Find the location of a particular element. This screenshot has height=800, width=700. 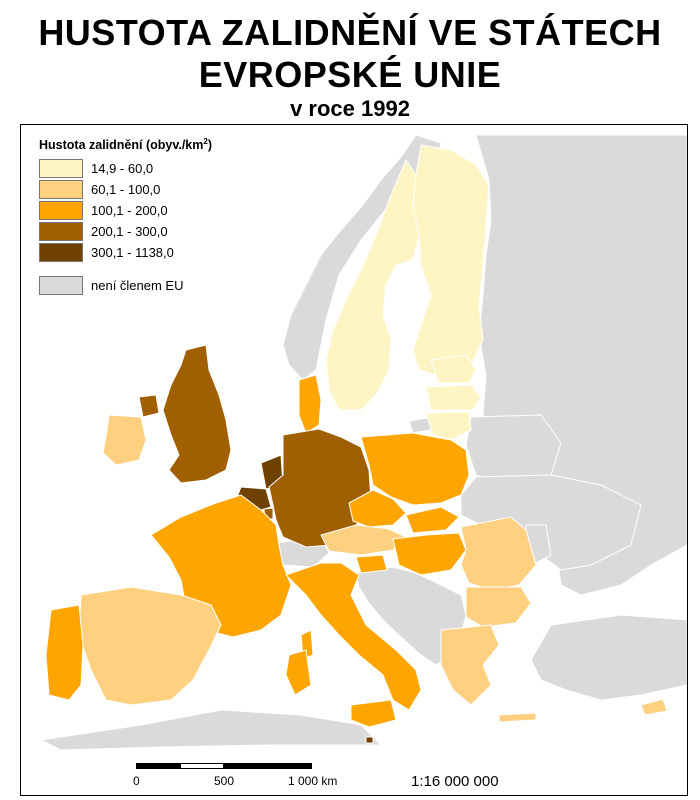

legend-item-nonmember: není členem EU is located at coordinates (125, 285).